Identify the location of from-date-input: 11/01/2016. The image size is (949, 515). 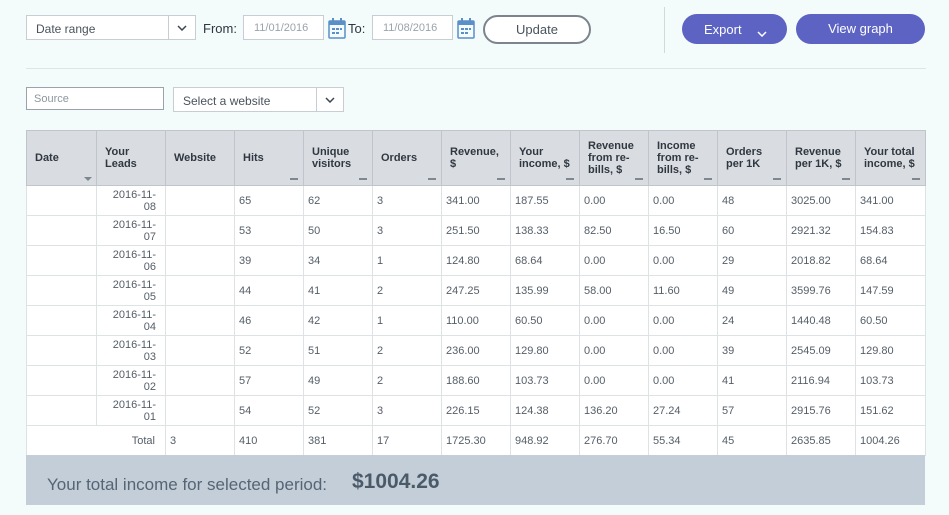
(283, 27).